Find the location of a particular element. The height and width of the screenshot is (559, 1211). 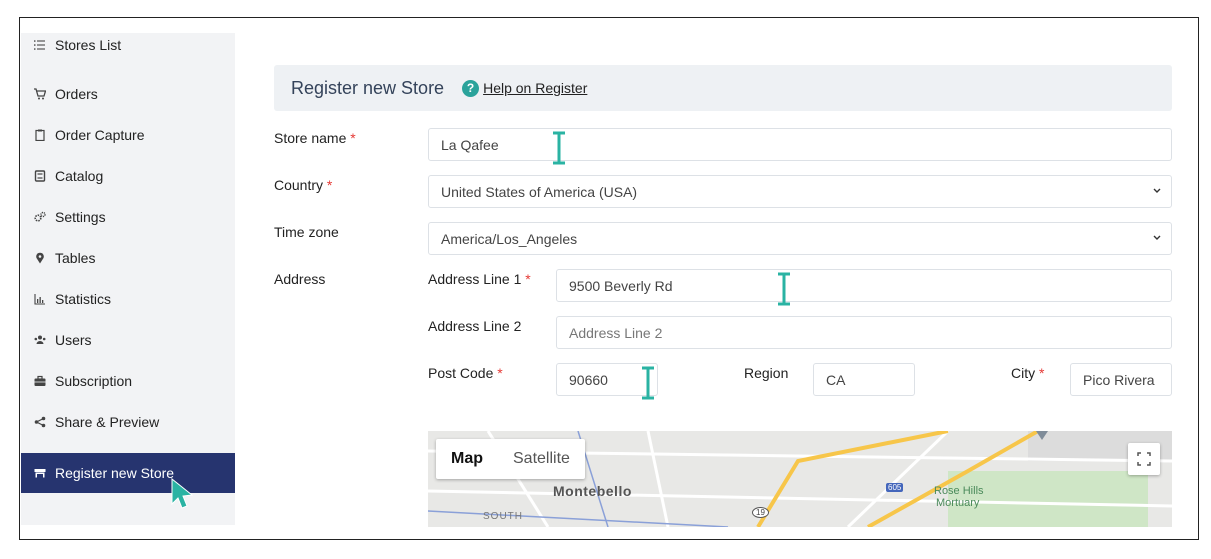

sidebar-item-tables: Tables is located at coordinates (128, 258).